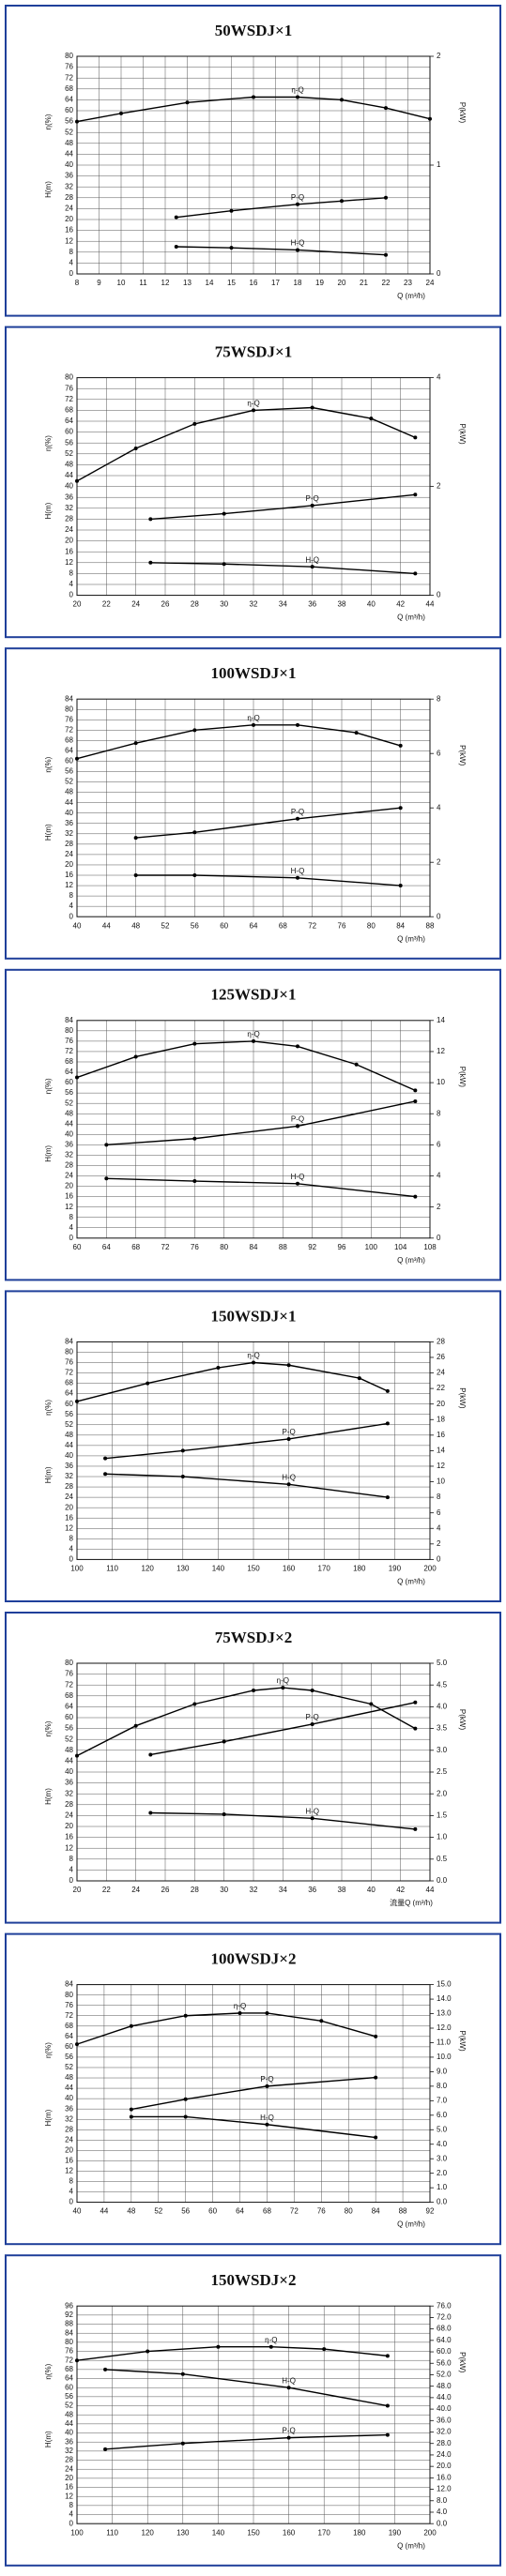 The width and height of the screenshot is (506, 2576). What do you see at coordinates (69, 844) in the screenshot?
I see `y-tick-label: 28` at bounding box center [69, 844].